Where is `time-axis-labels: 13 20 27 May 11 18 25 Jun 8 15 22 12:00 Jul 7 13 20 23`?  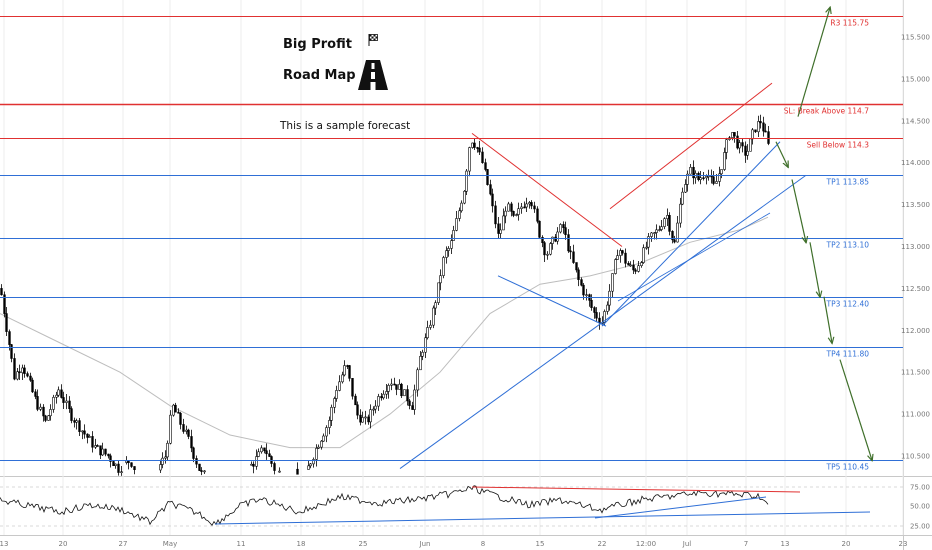 time-axis-labels: 13 20 27 May 11 18 25 Jun 8 15 22 12:00 Jul 7 13 20 23 is located at coordinates (453, 544).